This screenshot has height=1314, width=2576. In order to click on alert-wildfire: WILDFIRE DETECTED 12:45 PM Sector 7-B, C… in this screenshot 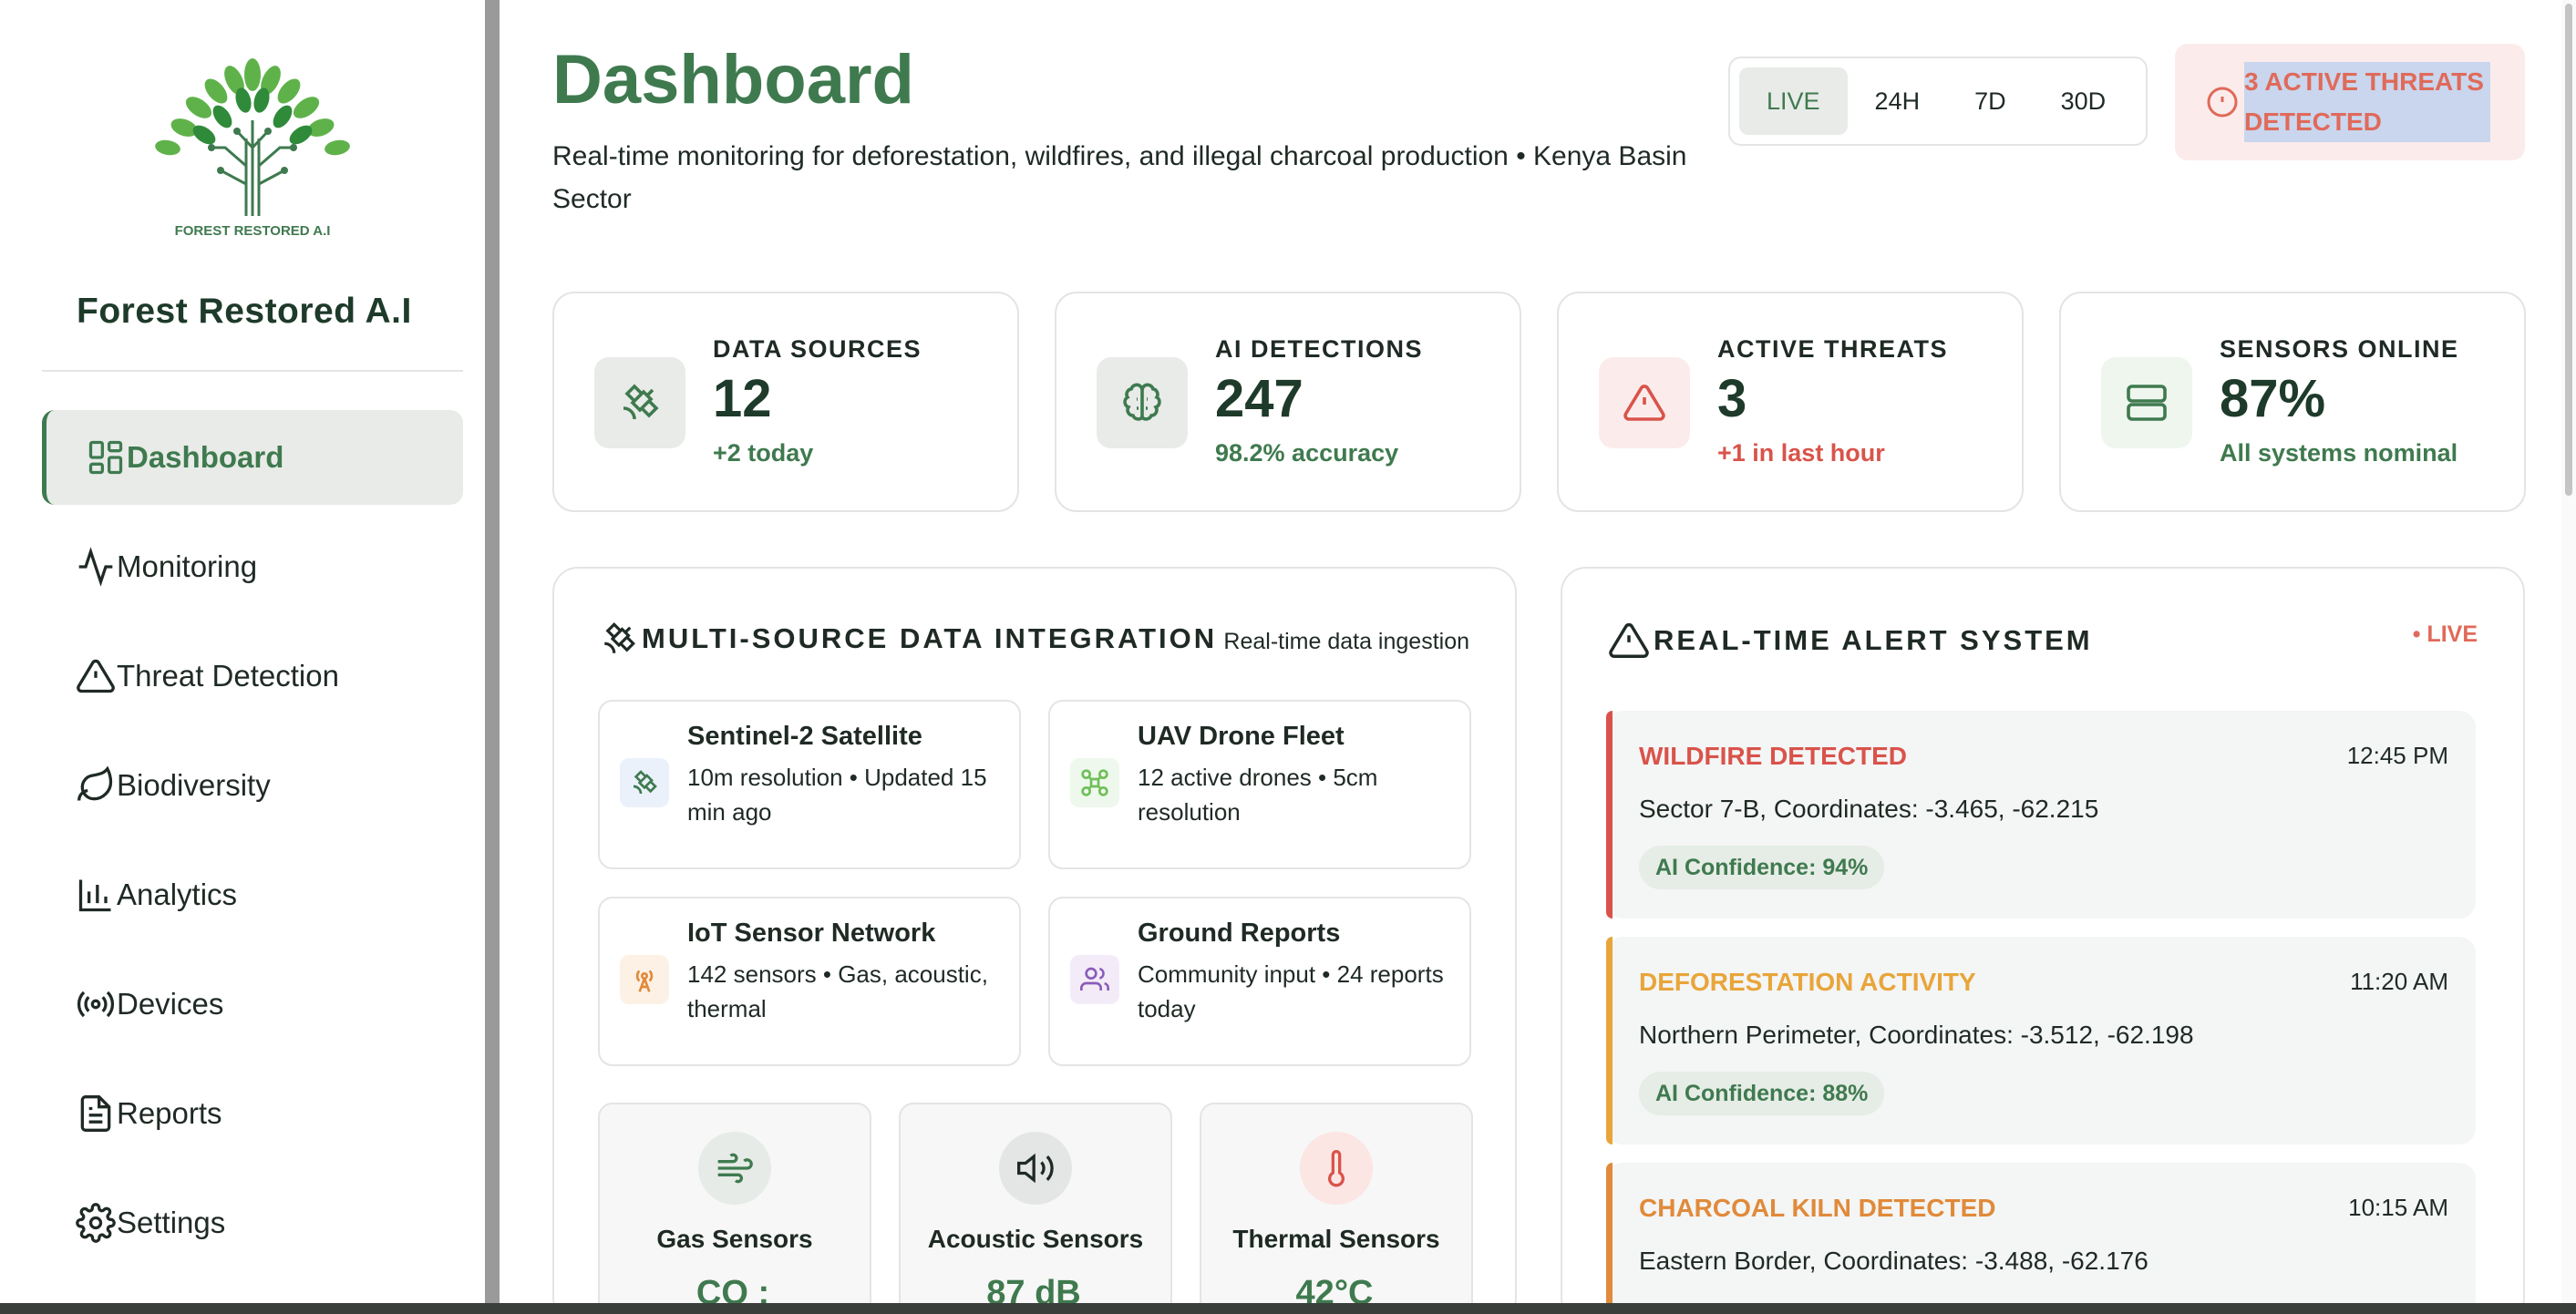, I will do `click(2041, 815)`.